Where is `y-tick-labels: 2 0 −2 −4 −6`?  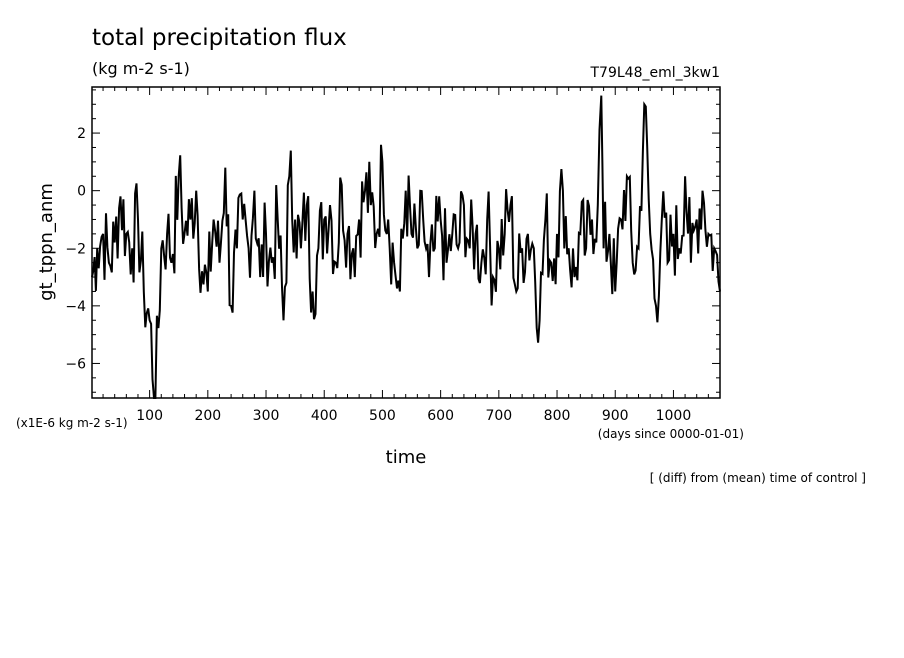
y-tick-labels: 2 0 −2 −4 −6 is located at coordinates (75, 249).